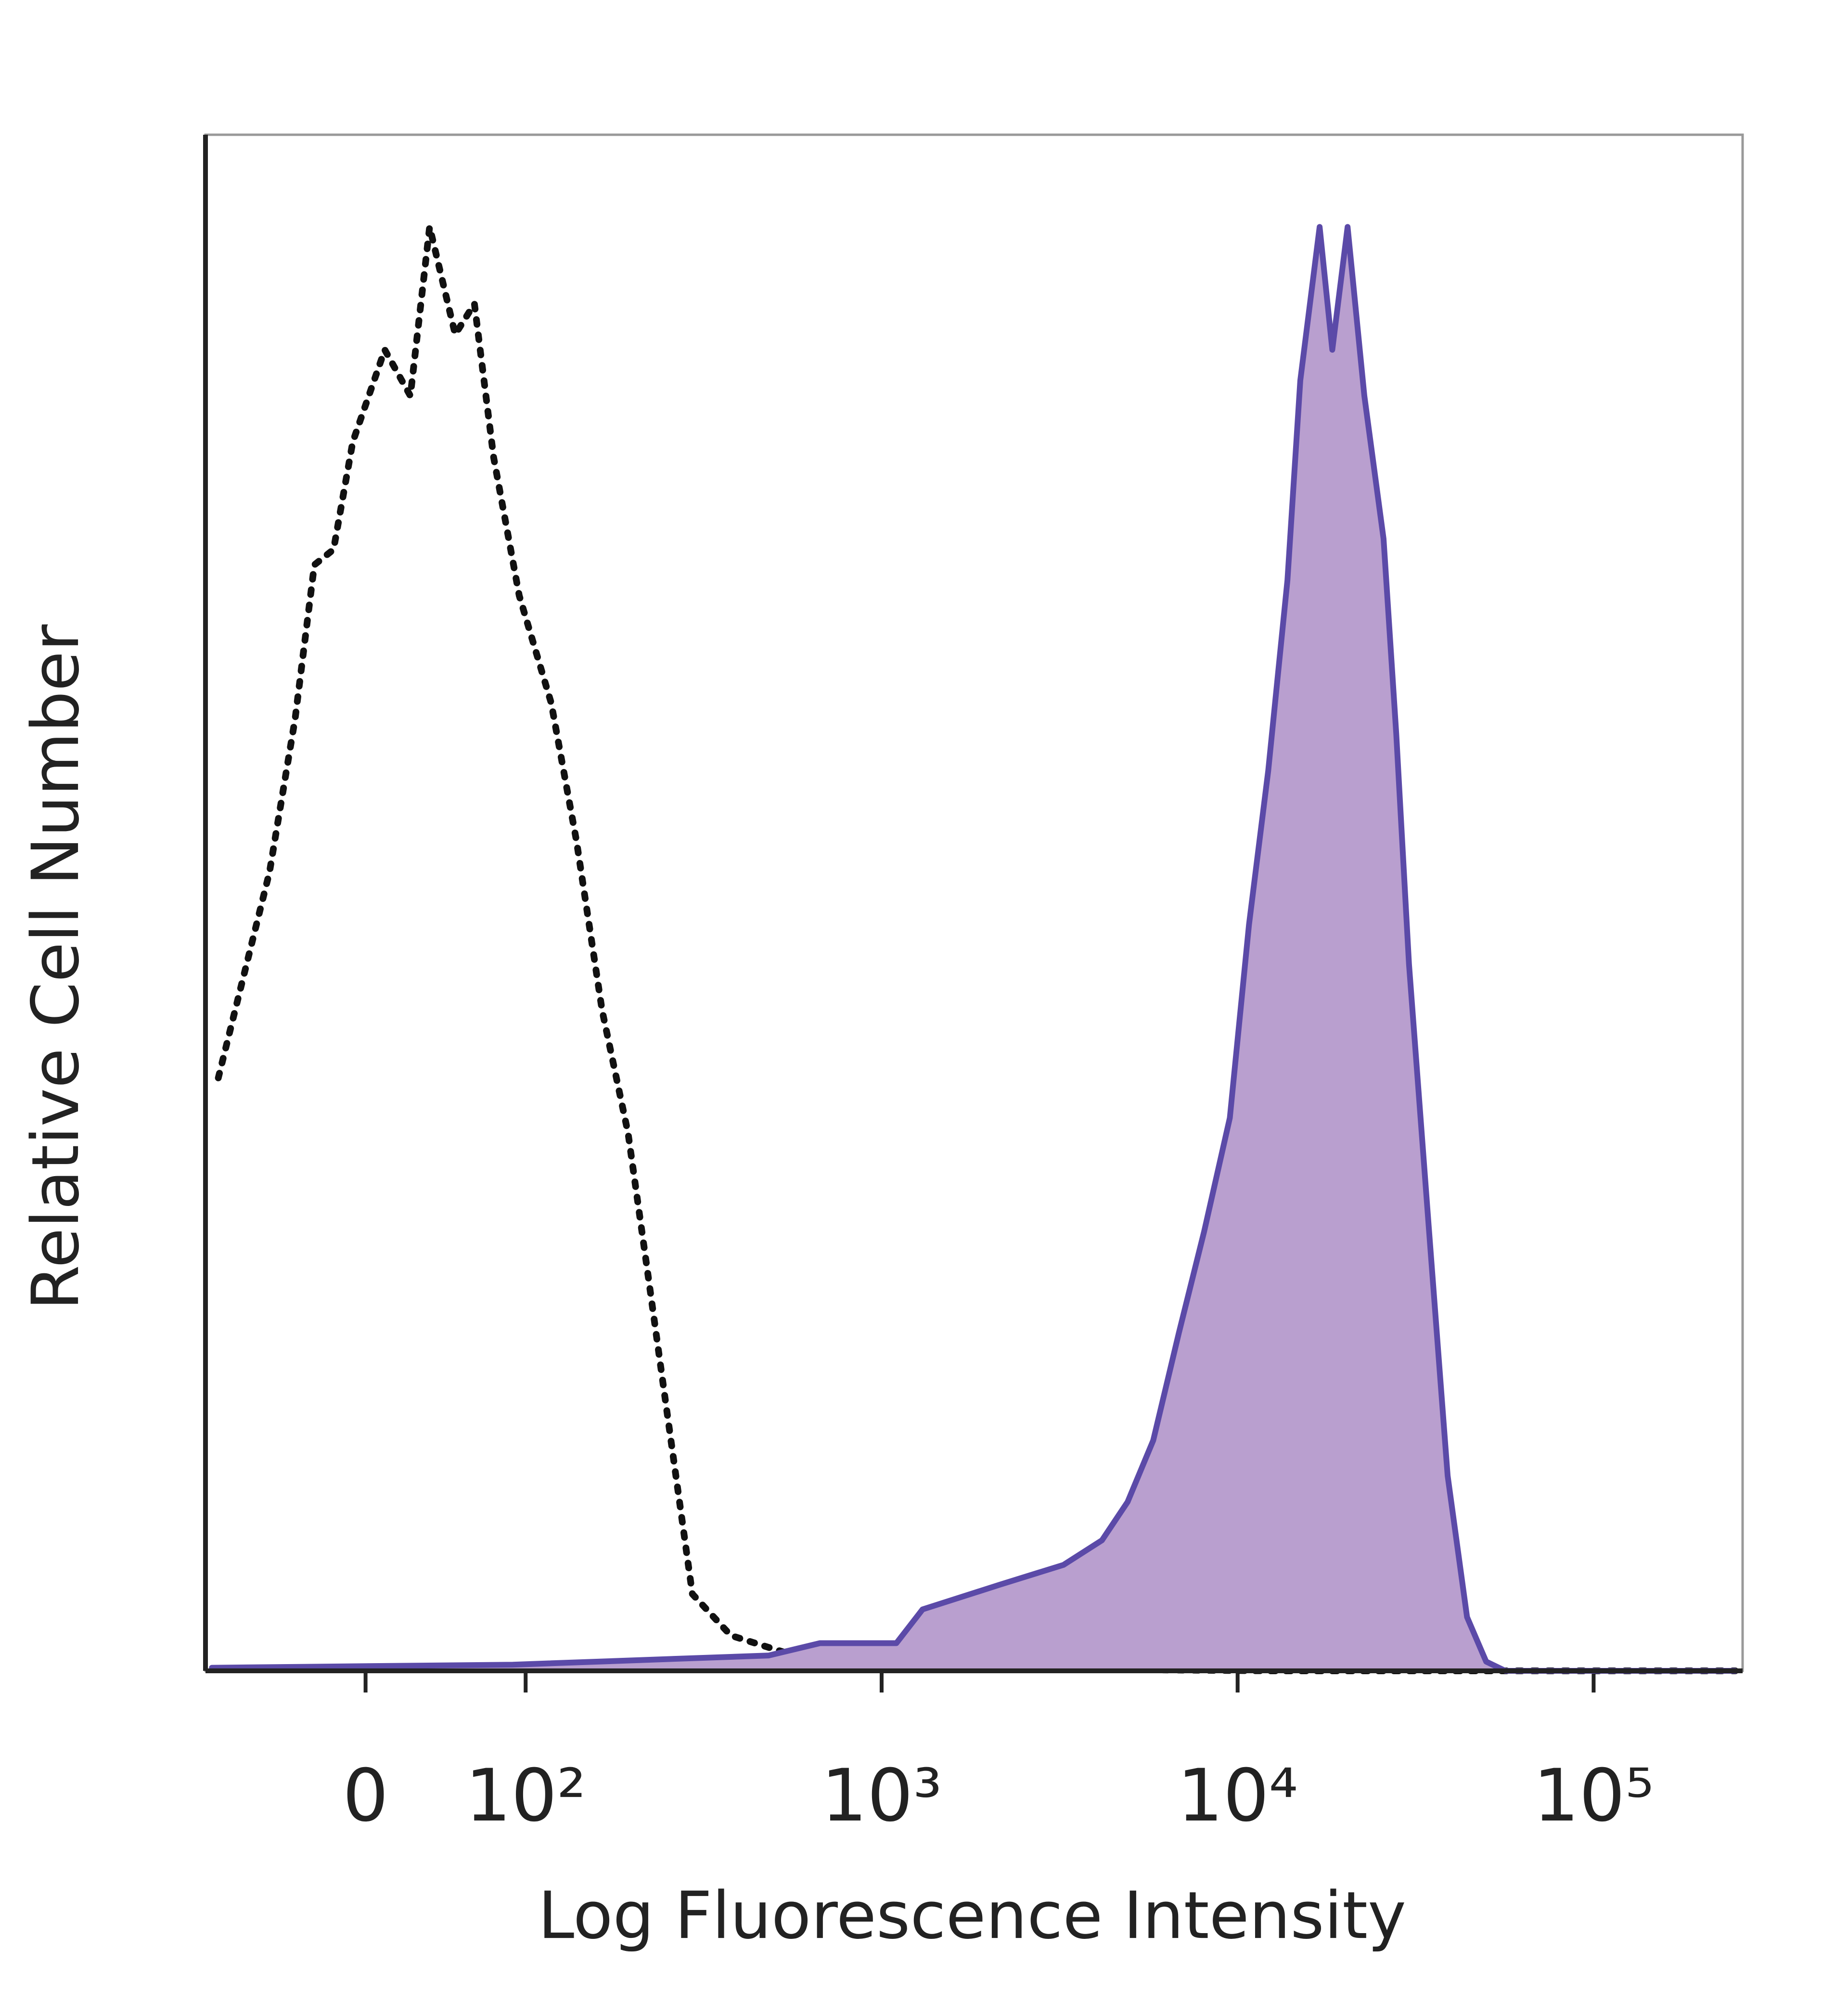  Describe the element at coordinates (1593, 1796) in the screenshot. I see `x-tick-label: 10⁵` at that location.